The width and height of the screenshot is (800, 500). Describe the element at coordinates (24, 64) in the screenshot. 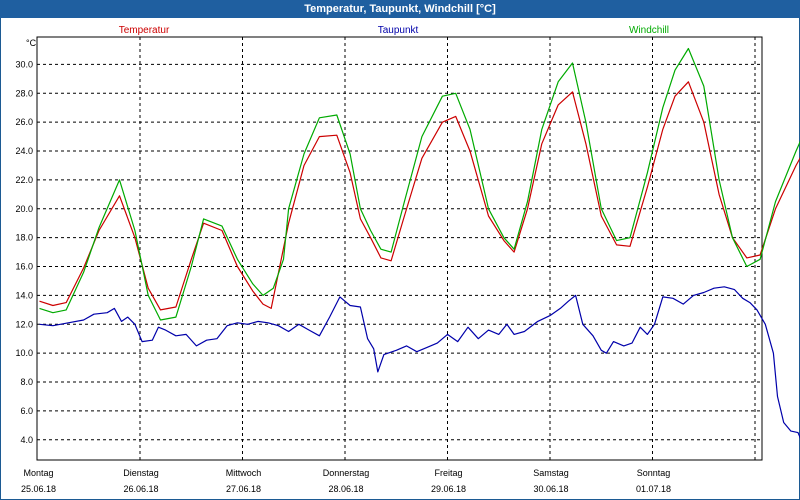

I see `y-tick-label: 30.0` at that location.